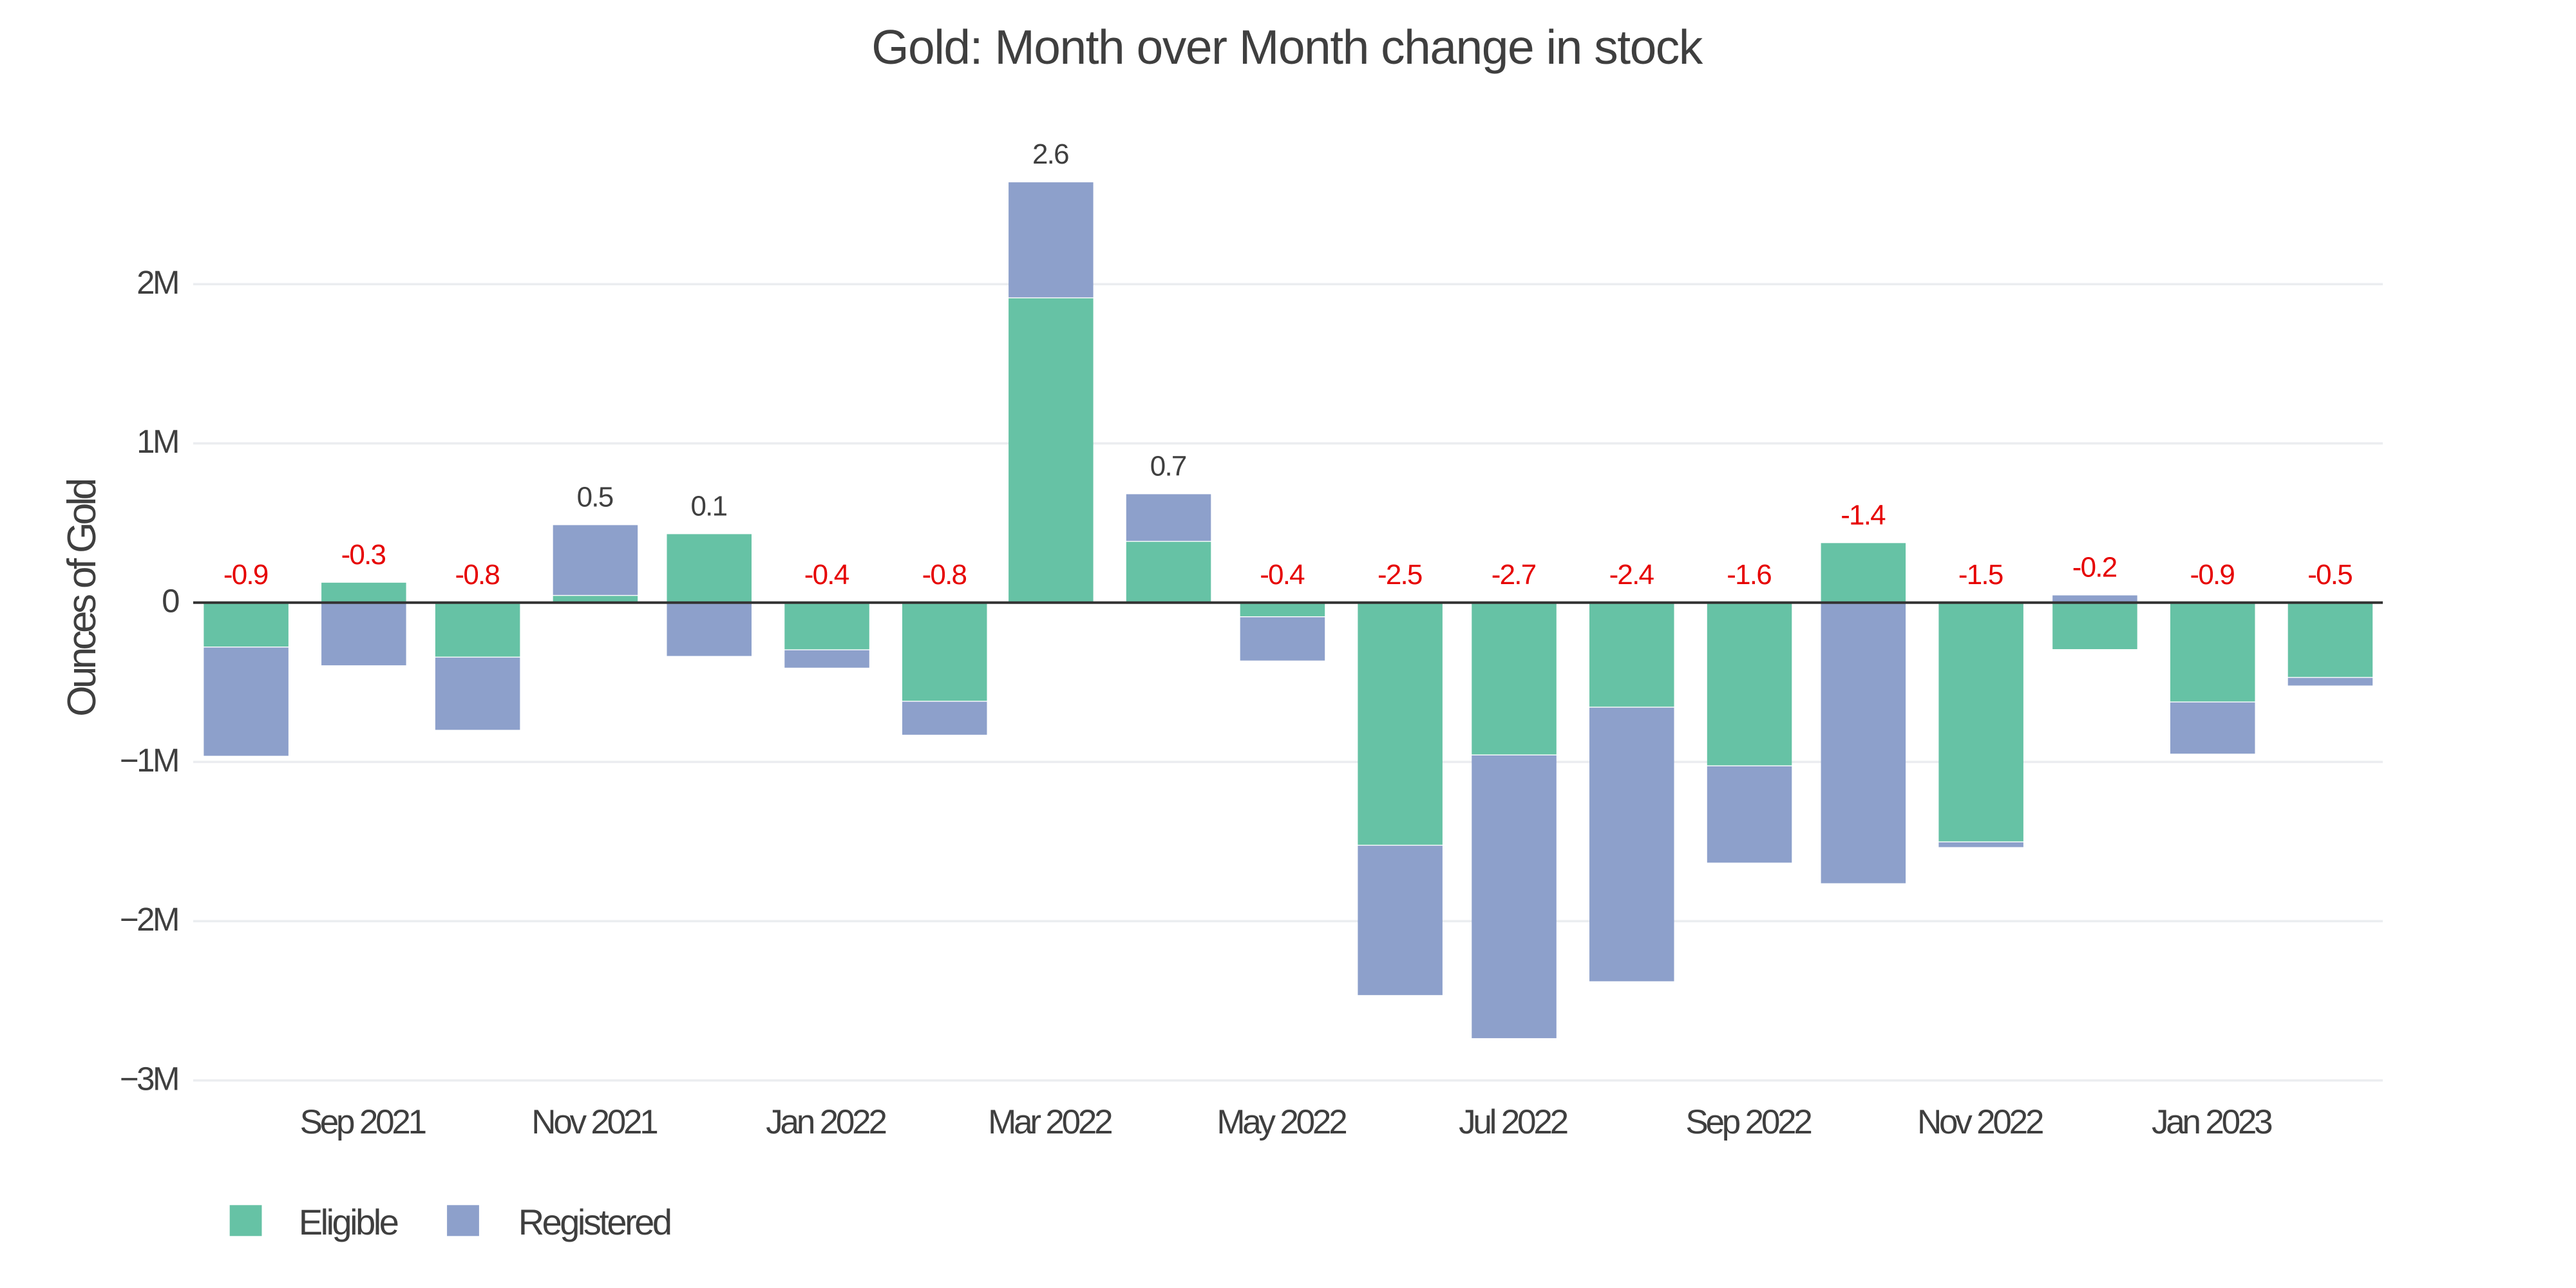 This screenshot has width=2576, height=1288. What do you see at coordinates (595, 497) in the screenshot?
I see `svg-text: 0.5` at bounding box center [595, 497].